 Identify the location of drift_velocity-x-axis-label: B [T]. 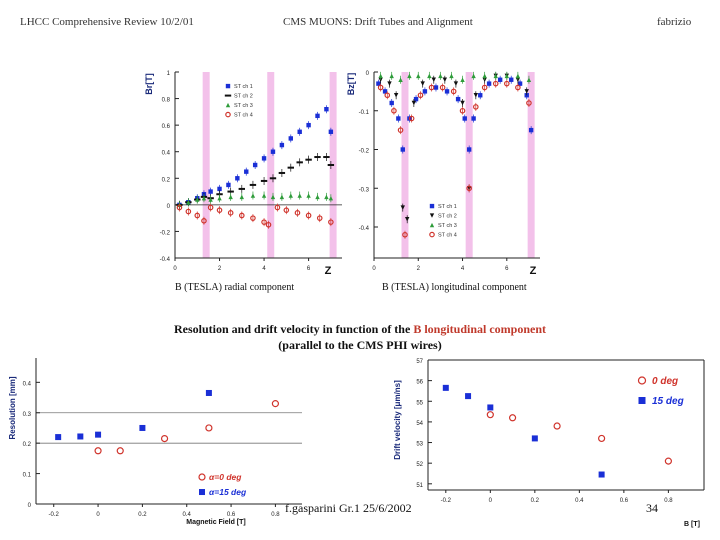
(692, 524).